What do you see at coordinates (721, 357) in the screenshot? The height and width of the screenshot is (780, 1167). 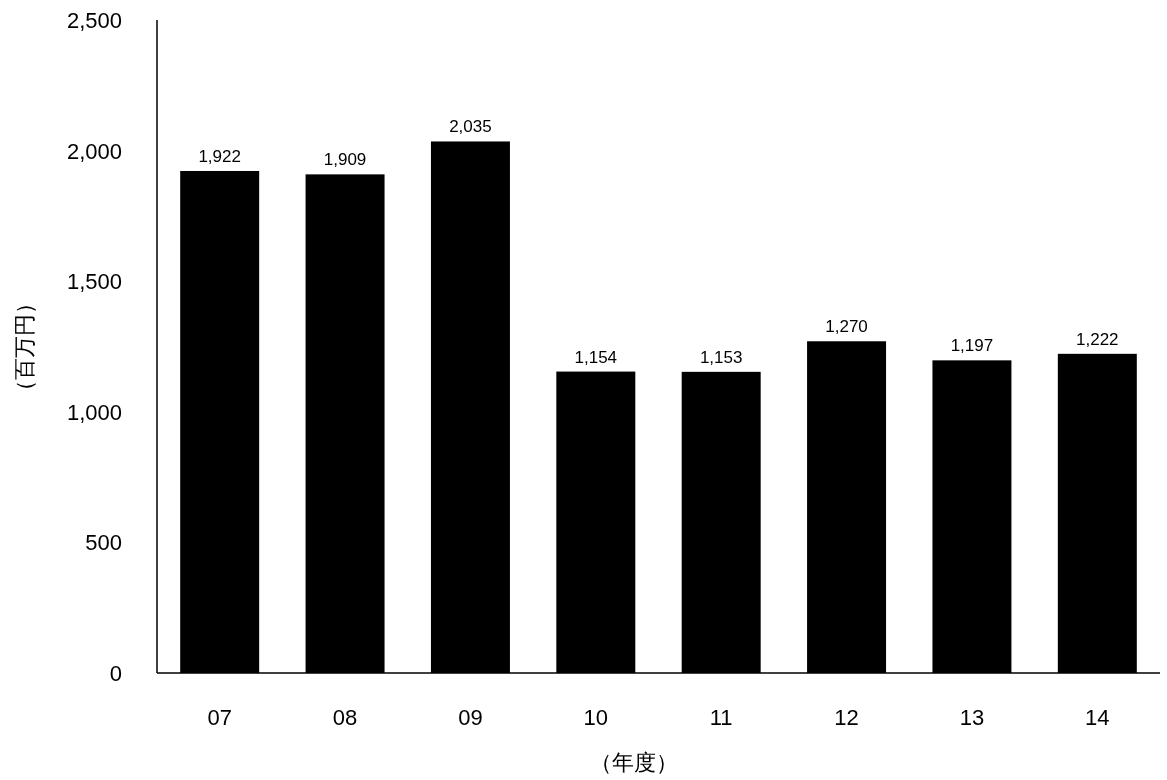 I see `data-label: 1,153` at bounding box center [721, 357].